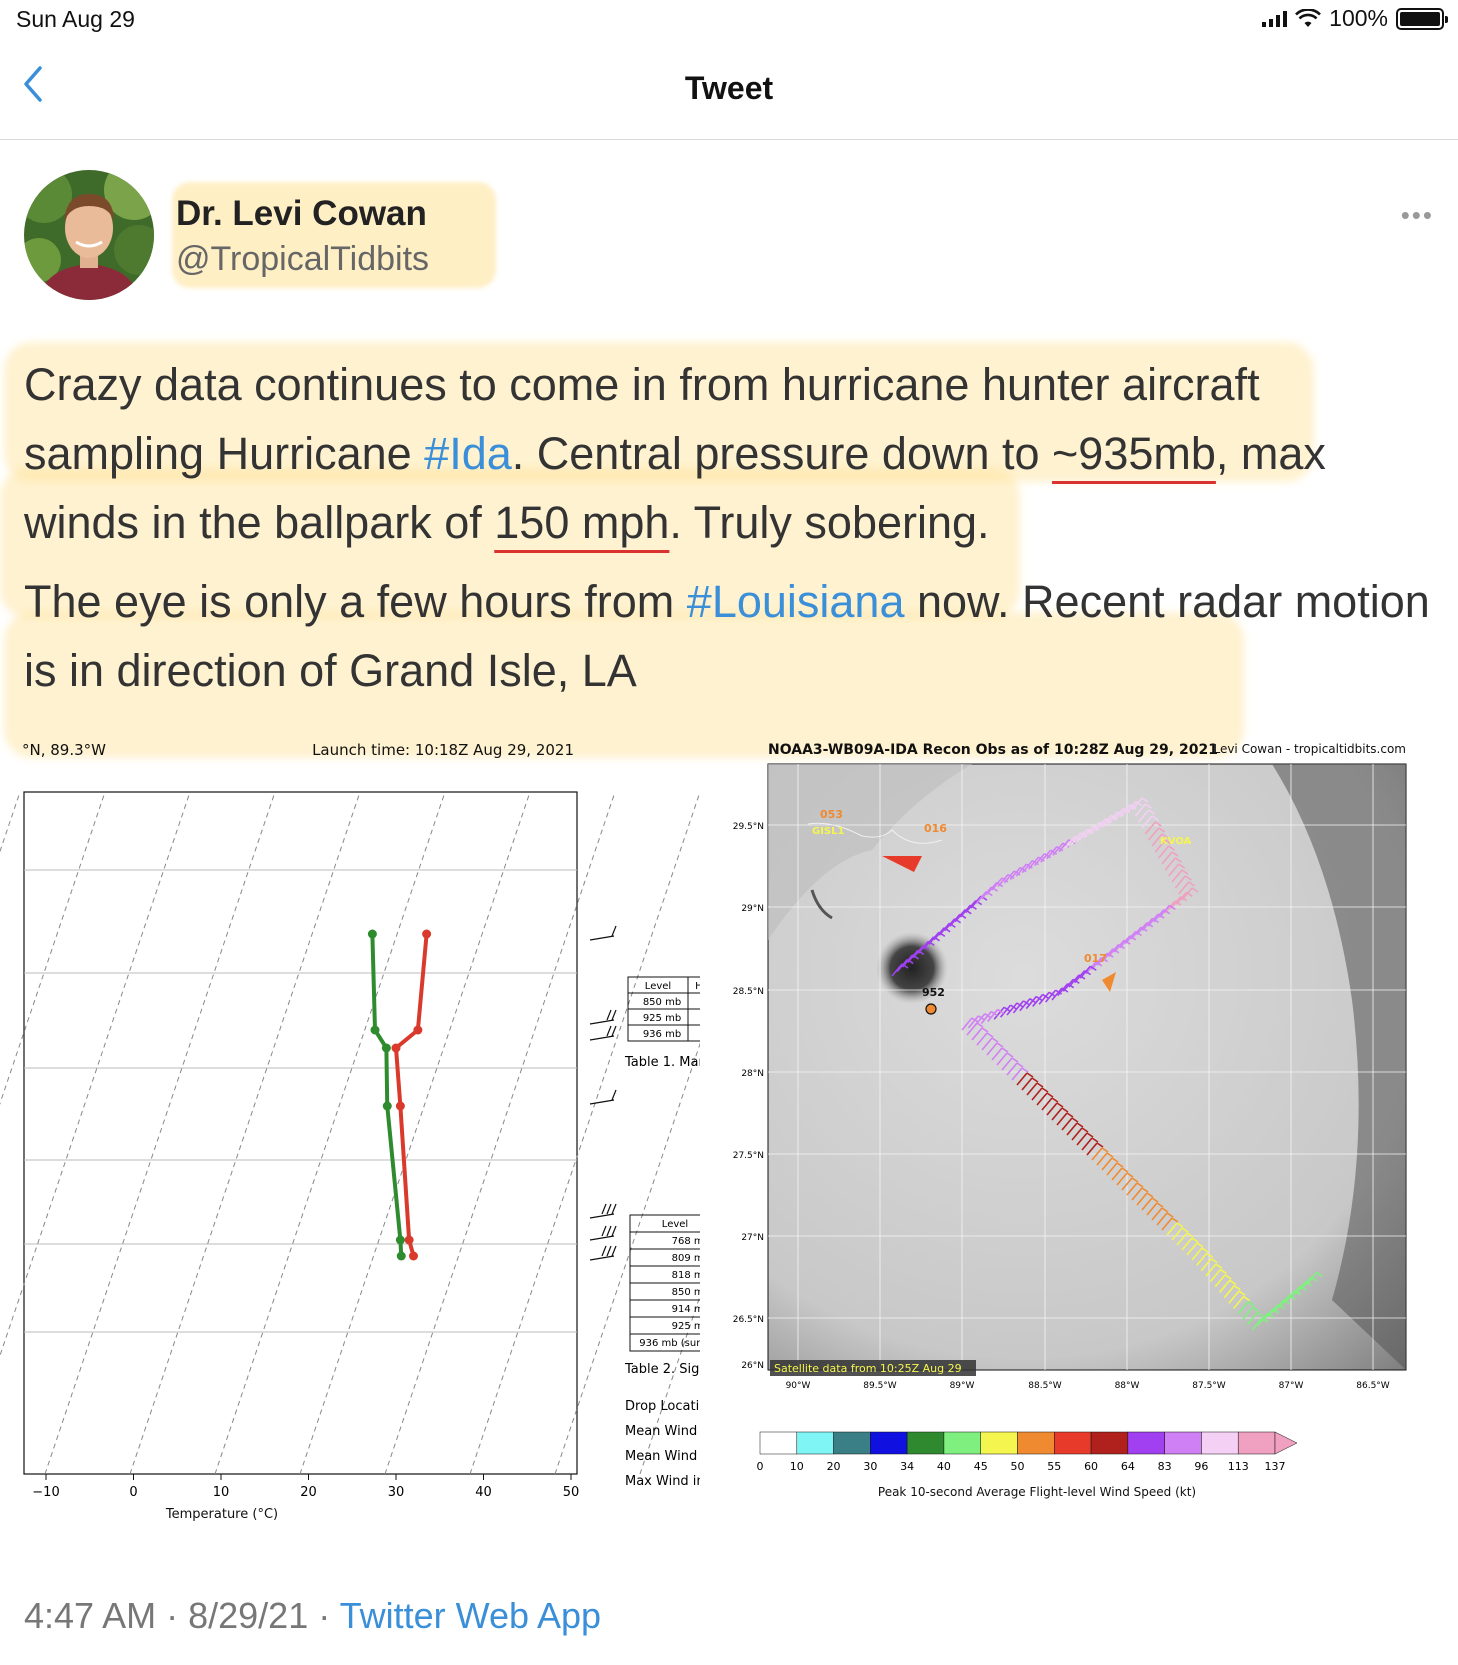 This screenshot has height=1665, width=1458. Describe the element at coordinates (603, 1017) in the screenshot. I see `wind-barb` at that location.